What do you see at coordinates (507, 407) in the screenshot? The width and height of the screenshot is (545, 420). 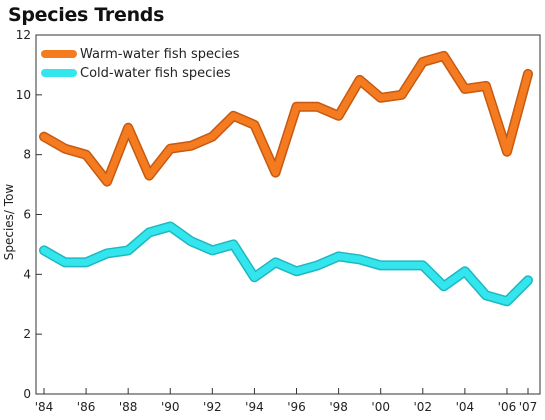 I see `x-tick-label: '06` at bounding box center [507, 407].